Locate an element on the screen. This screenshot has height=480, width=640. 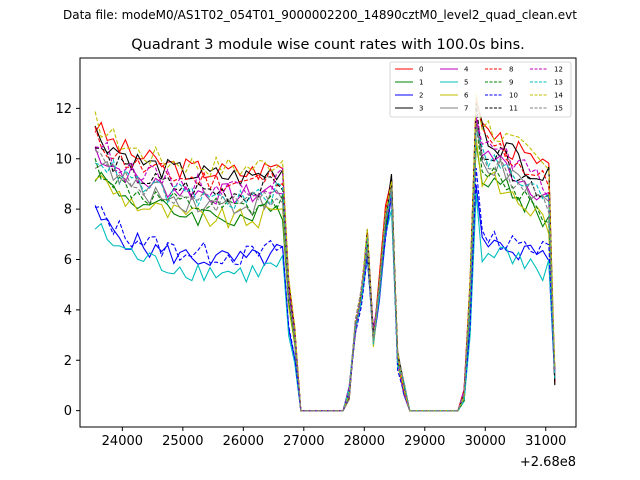
x-tick-label: 24000 is located at coordinates (122, 441).